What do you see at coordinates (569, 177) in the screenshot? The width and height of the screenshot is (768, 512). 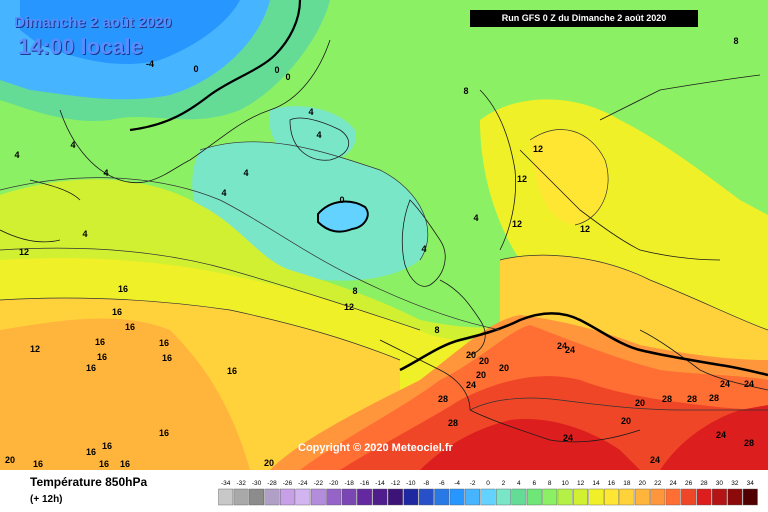 I see `field-scandinavia-warm` at bounding box center [569, 177].